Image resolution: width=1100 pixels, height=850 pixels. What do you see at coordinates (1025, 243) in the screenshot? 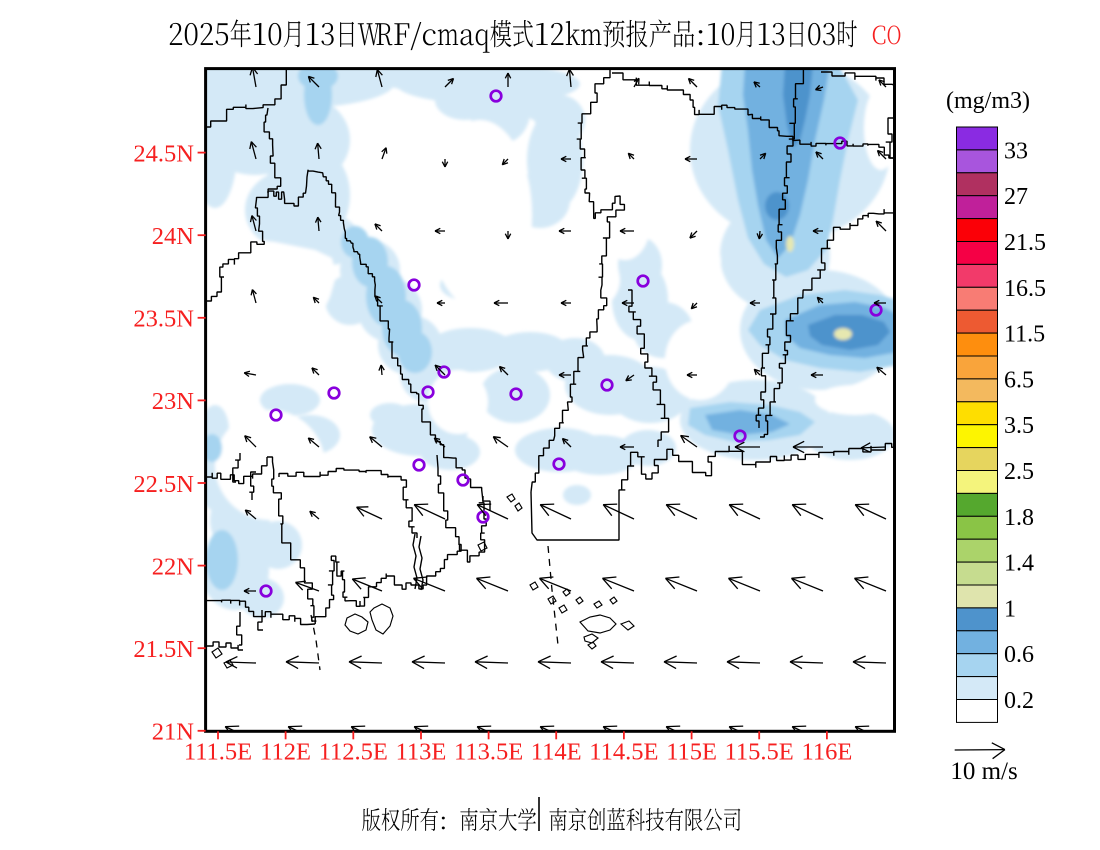
I see `svg-text: 21.5` at bounding box center [1025, 243].